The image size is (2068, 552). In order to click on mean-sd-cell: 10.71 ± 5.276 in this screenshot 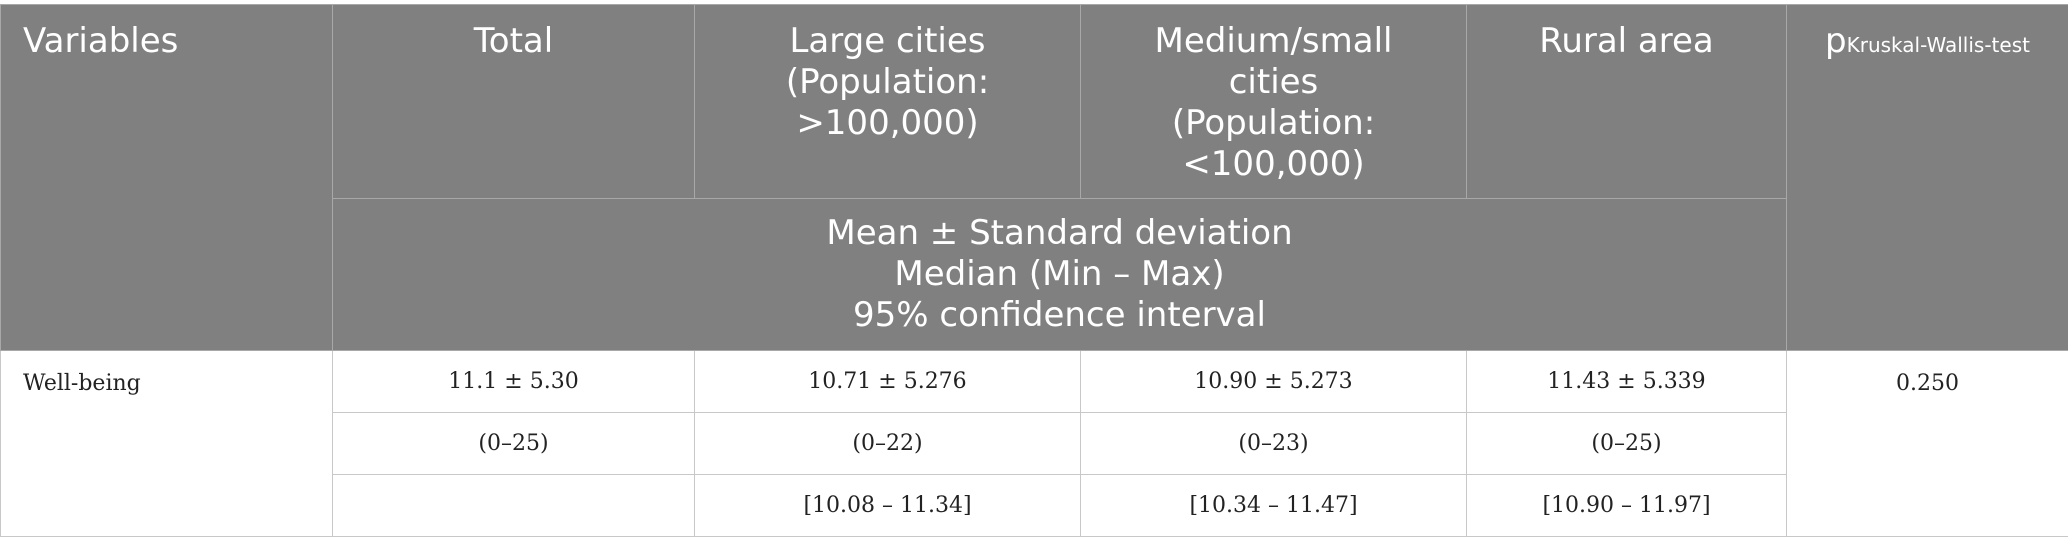, I will do `click(887, 381)`.